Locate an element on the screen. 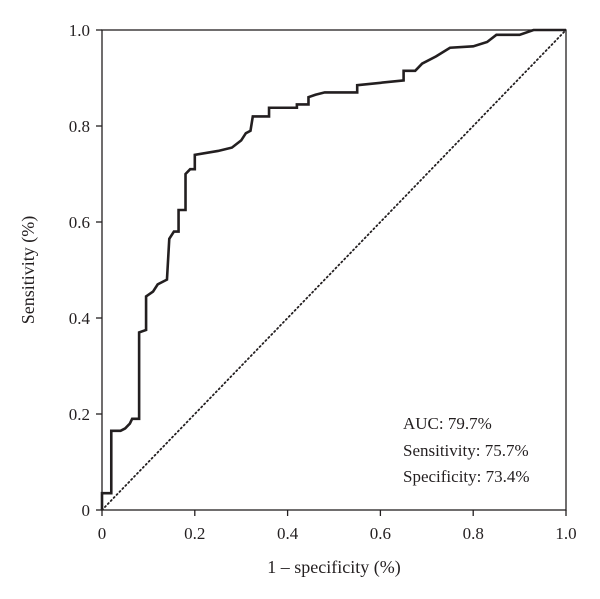 The height and width of the screenshot is (599, 600). y-tick-label: 1.0 is located at coordinates (79, 30).